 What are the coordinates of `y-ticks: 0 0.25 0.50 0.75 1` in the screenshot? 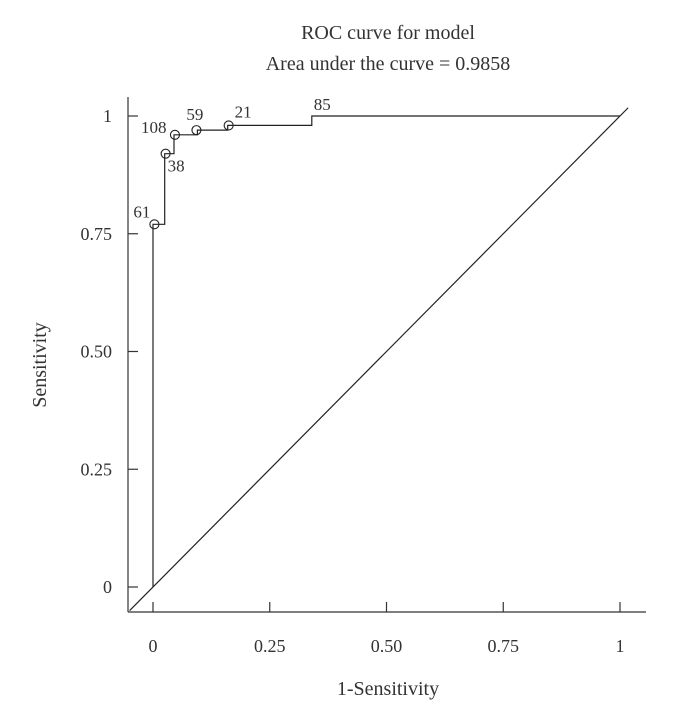 It's located at (109, 351).